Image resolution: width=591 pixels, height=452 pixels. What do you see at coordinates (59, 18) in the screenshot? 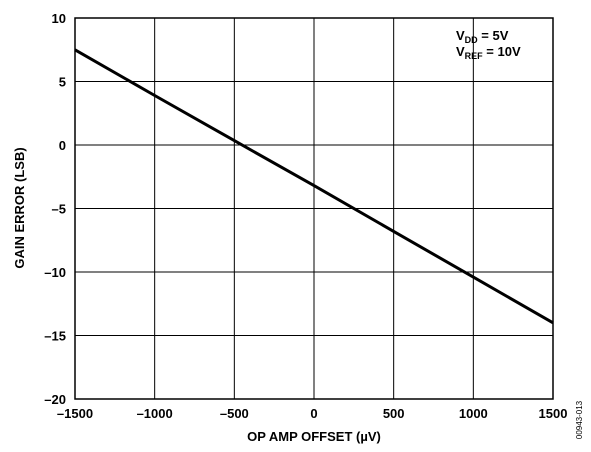
I see `y-tick-label-0: 10` at bounding box center [59, 18].